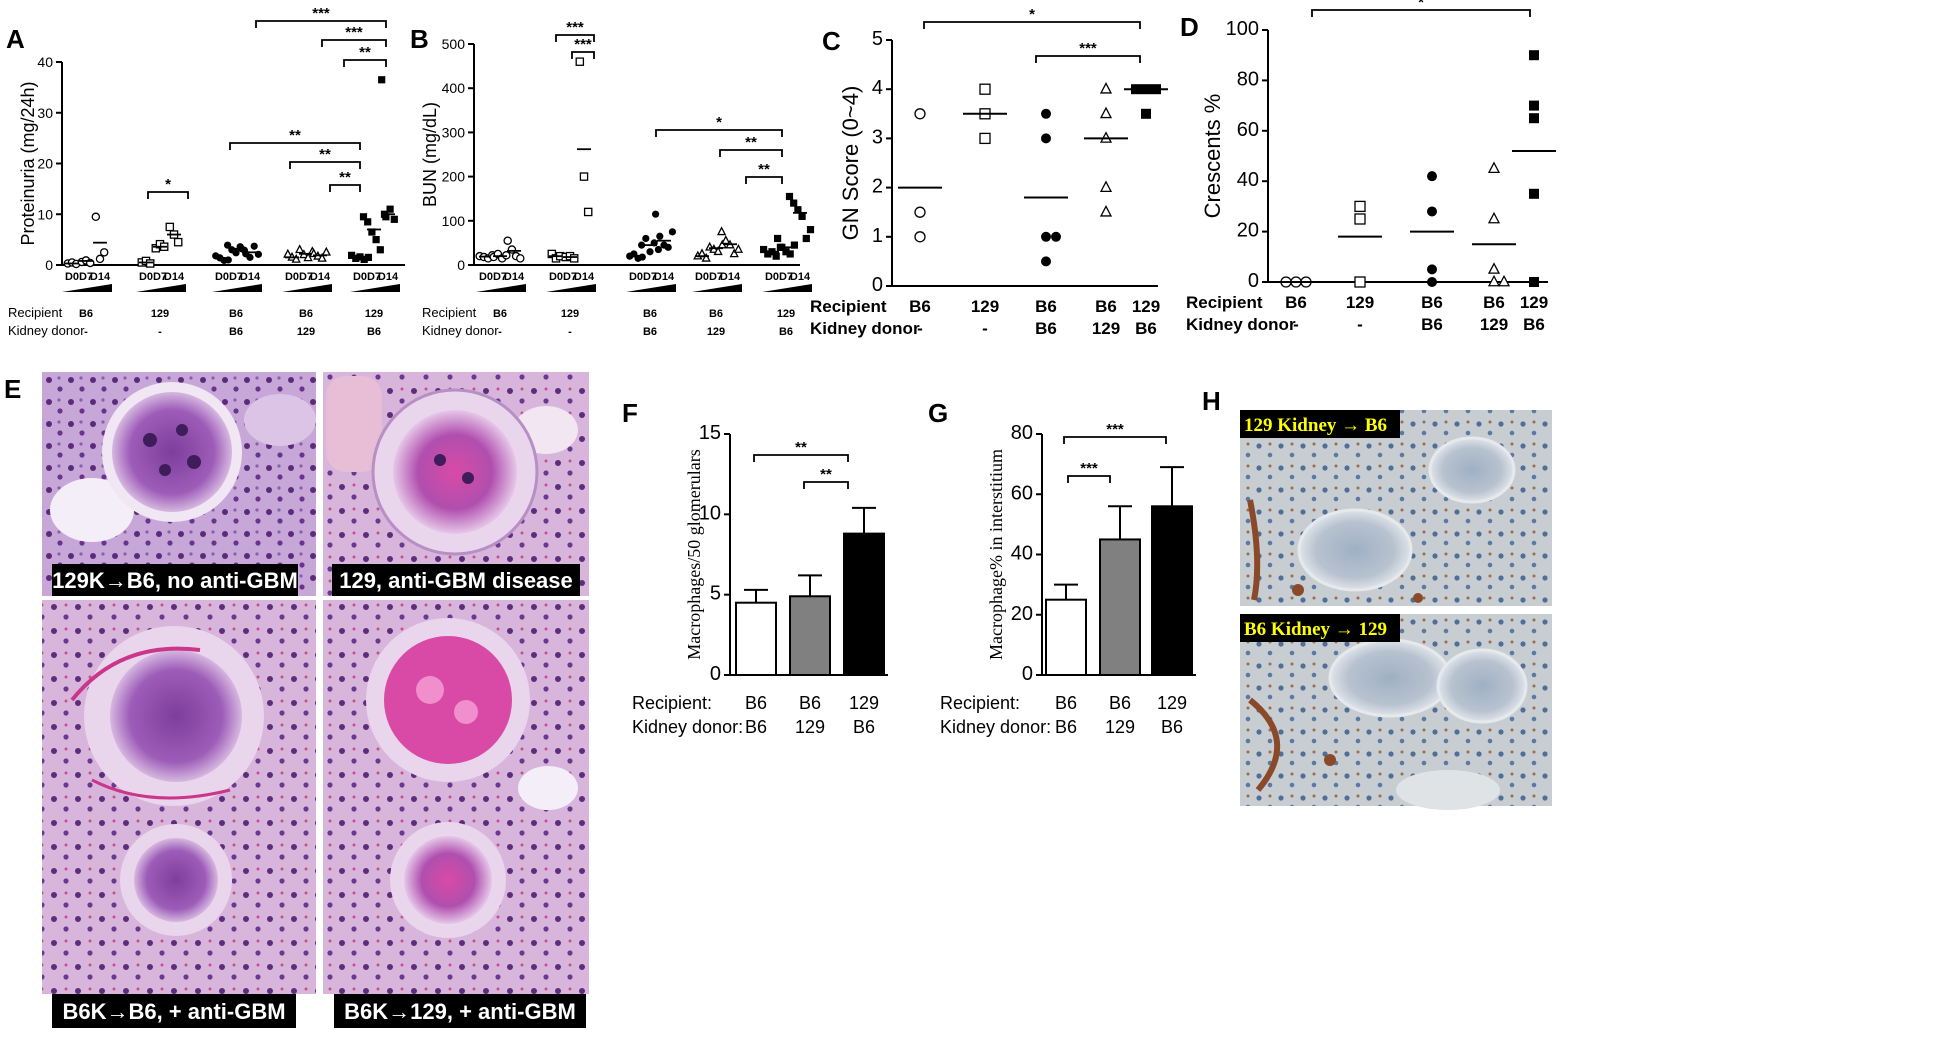 The width and height of the screenshot is (1949, 1038). What do you see at coordinates (454, 132) in the screenshot?
I see `y-tick-label: 300` at bounding box center [454, 132].